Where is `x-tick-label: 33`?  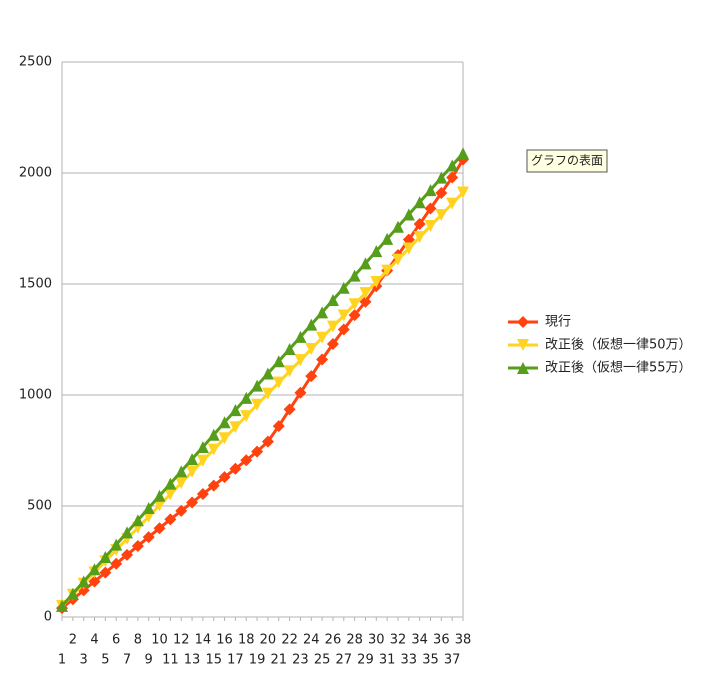
x-tick-label: 33 is located at coordinates (409, 660).